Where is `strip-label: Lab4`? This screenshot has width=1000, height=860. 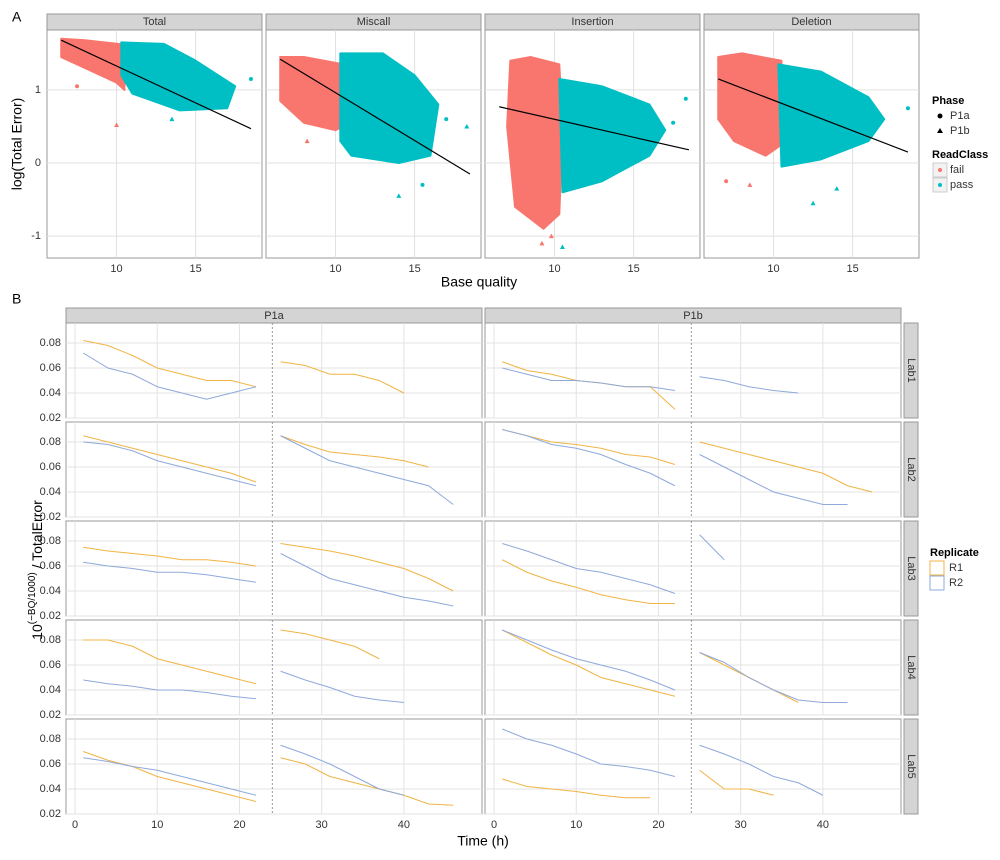 strip-label: Lab4 is located at coordinates (911, 667).